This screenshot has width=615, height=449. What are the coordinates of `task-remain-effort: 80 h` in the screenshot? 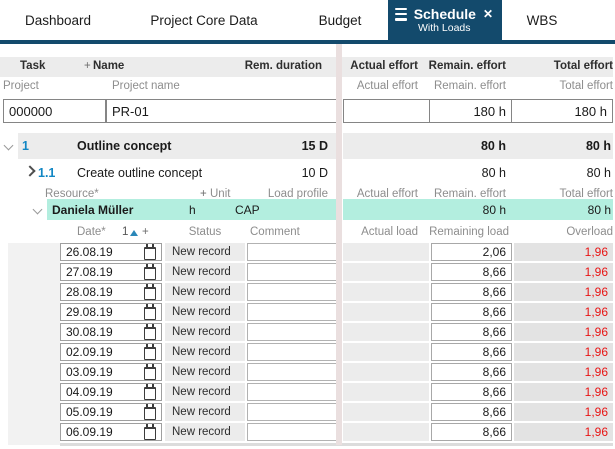 It's located at (493, 173).